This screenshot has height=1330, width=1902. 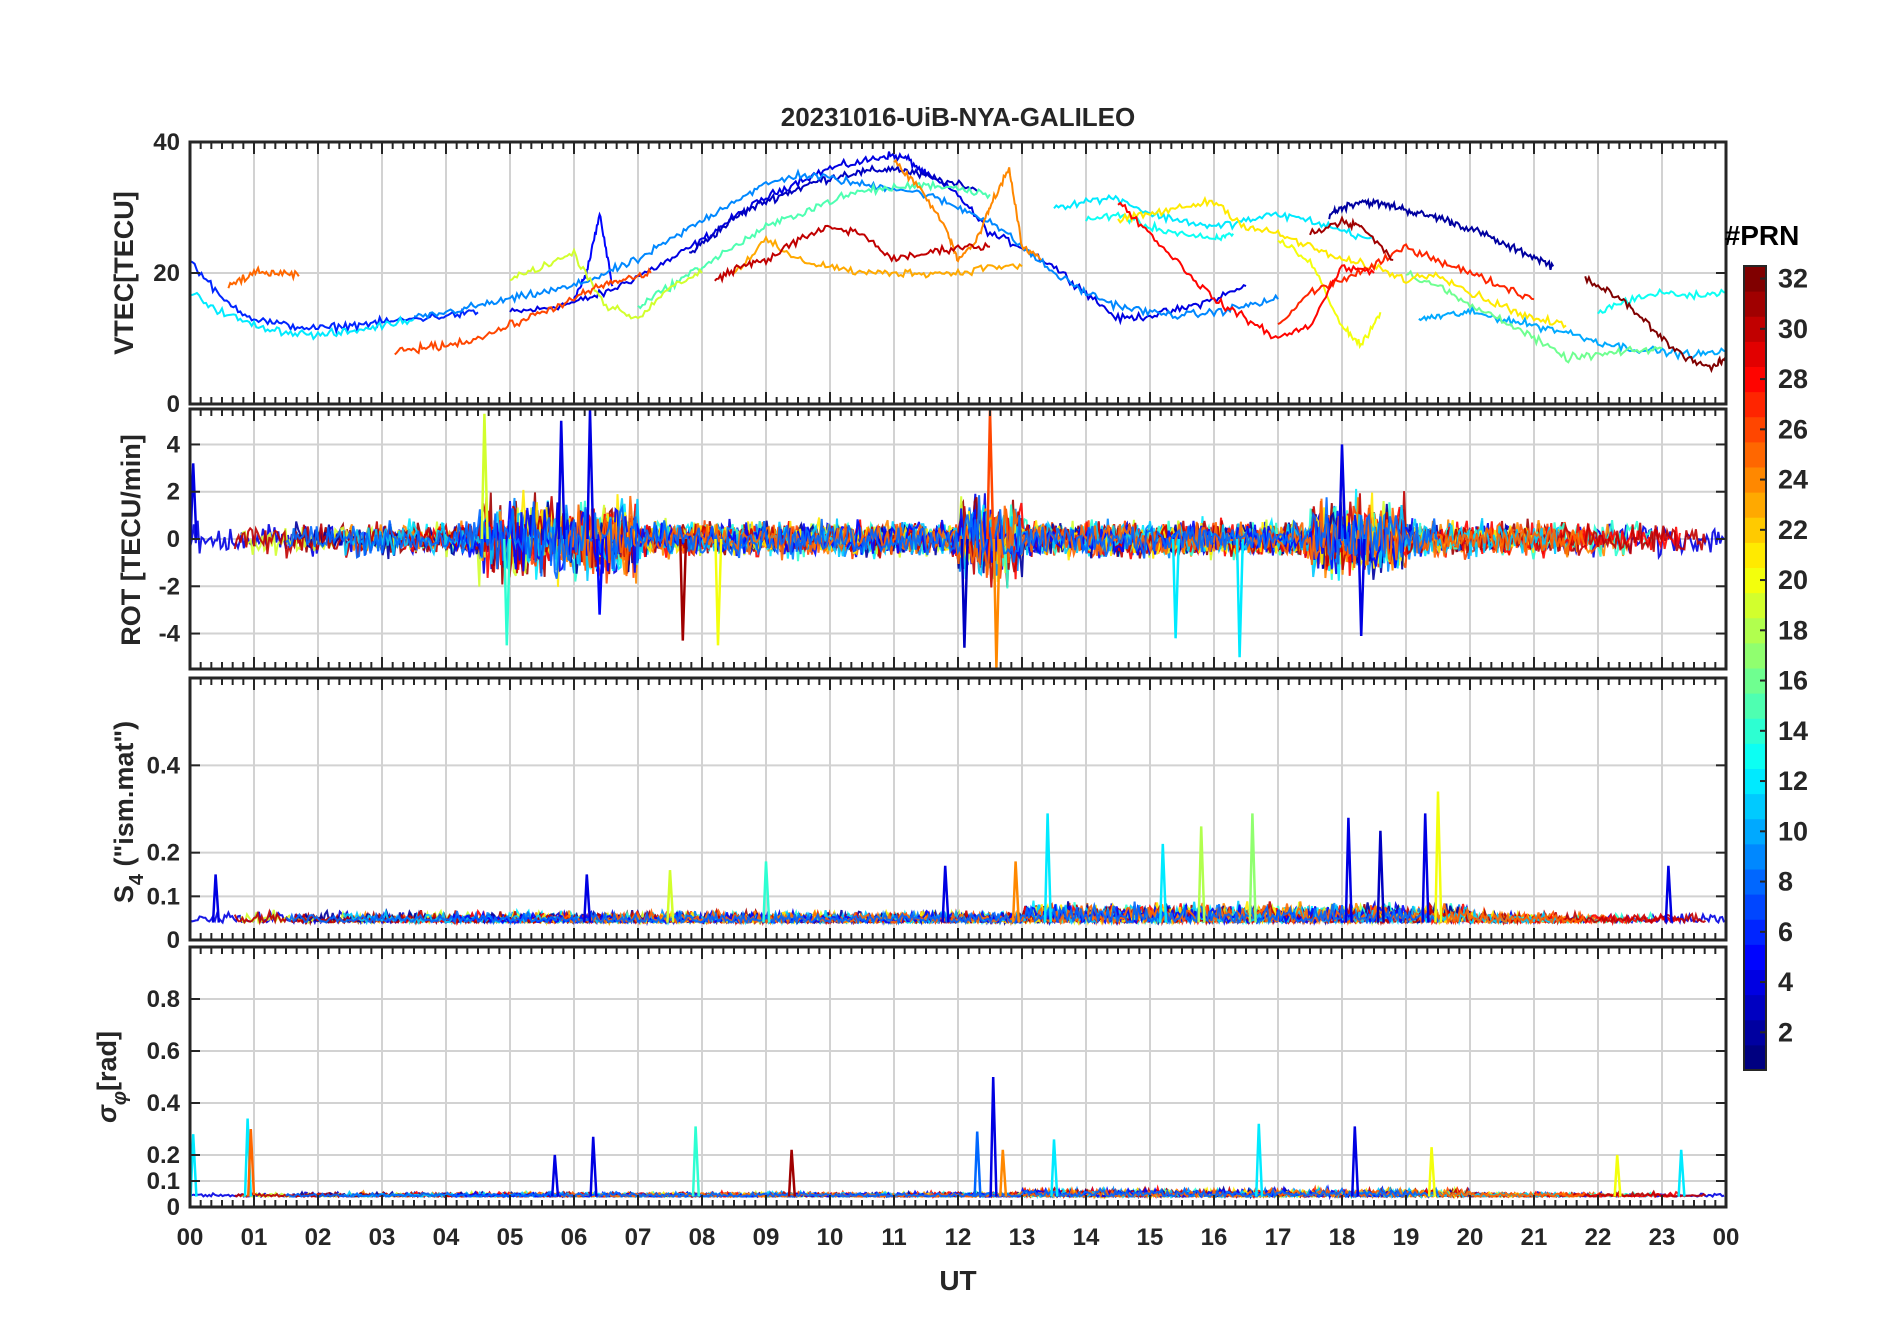 What do you see at coordinates (446, 1237) in the screenshot?
I see `x-tick-label: 04` at bounding box center [446, 1237].